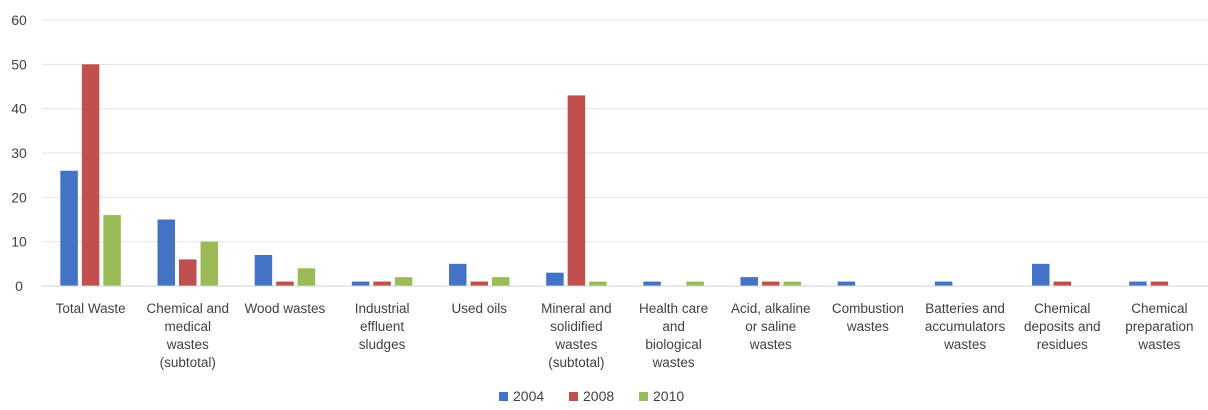  What do you see at coordinates (573, 396) in the screenshot?
I see `legend-swatch-2008` at bounding box center [573, 396].